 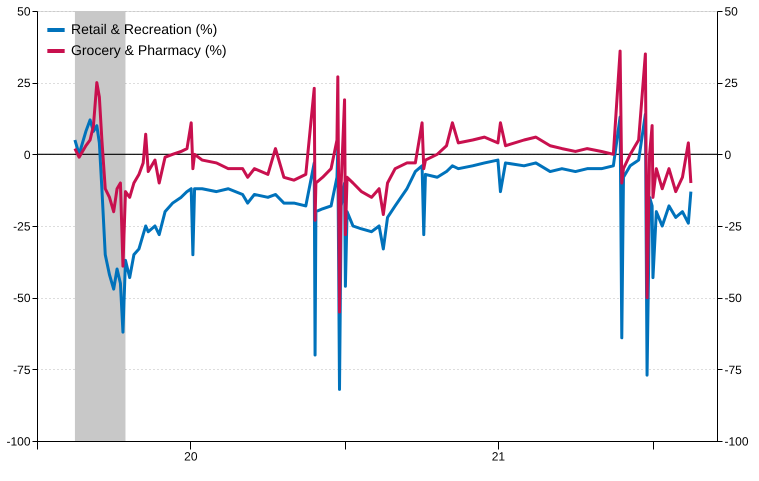 I want to click on y-tick-label: -75, so click(x=22, y=369).